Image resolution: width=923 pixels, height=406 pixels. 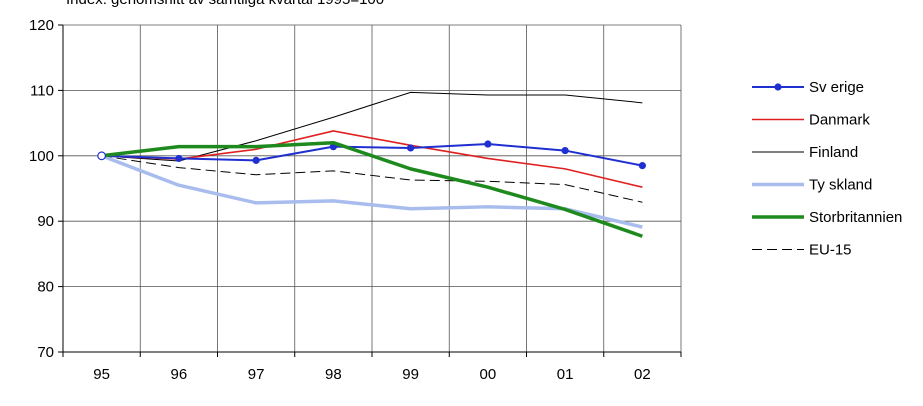 I want to click on x-tick-label: 99, so click(x=410, y=374).